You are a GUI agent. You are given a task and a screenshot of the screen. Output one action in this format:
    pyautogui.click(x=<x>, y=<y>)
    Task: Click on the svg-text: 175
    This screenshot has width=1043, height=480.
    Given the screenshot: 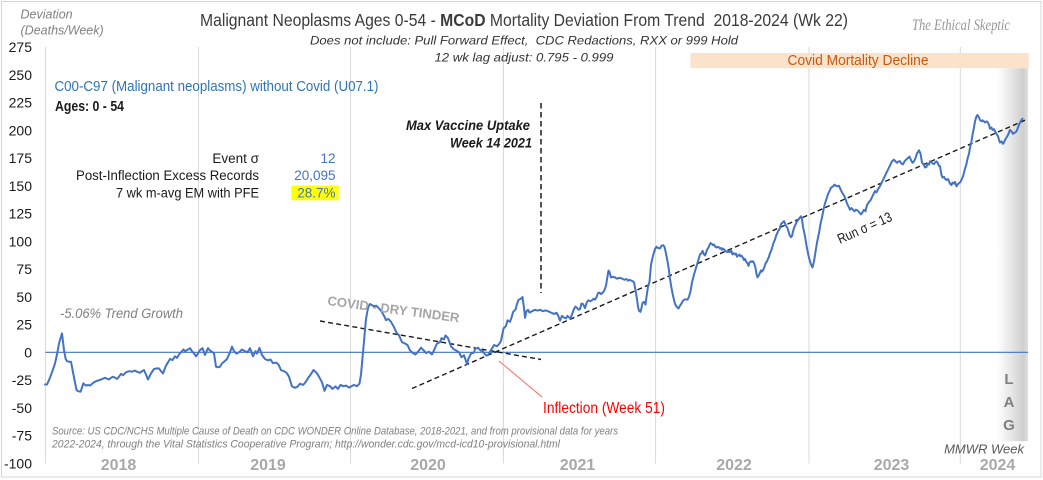 What is the action you would take?
    pyautogui.click(x=21, y=158)
    